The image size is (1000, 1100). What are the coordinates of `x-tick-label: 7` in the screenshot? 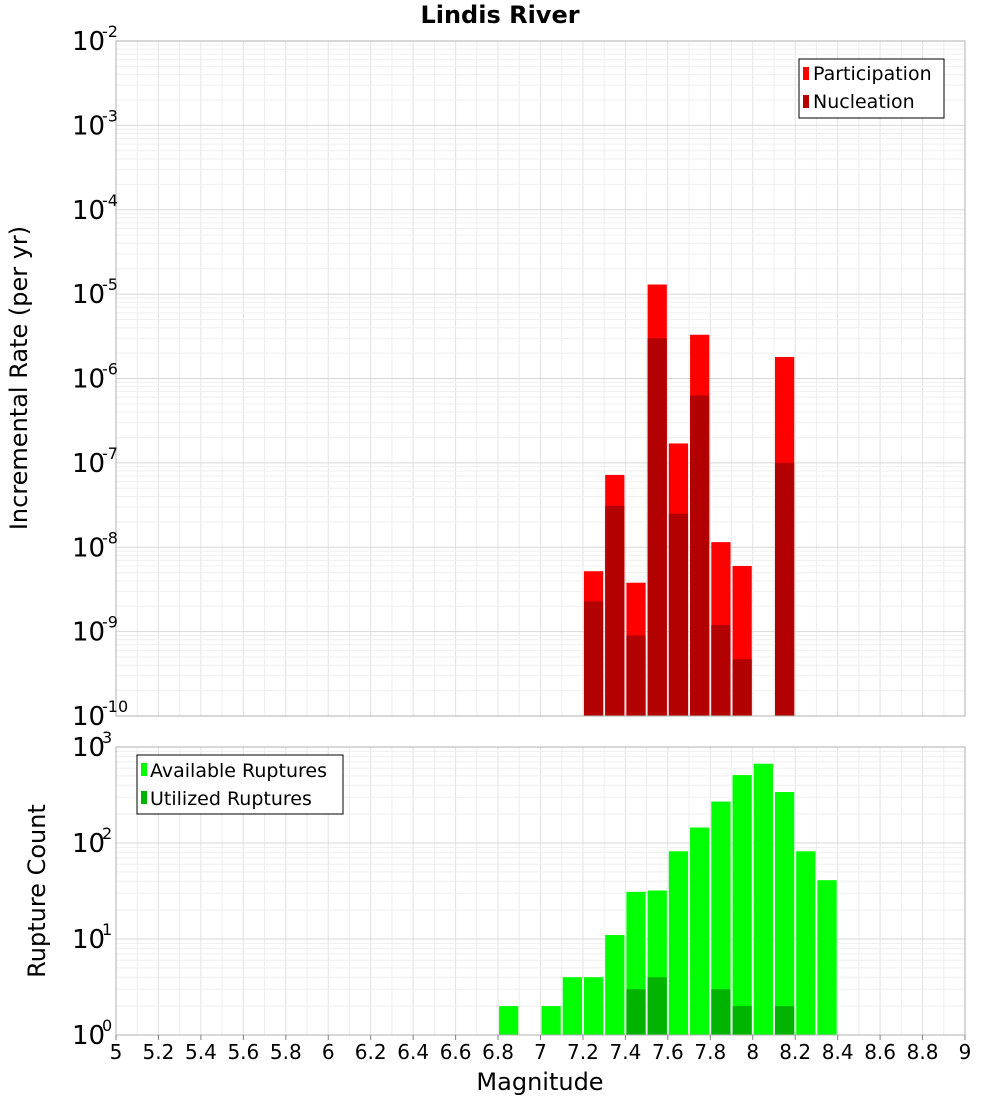 It's located at (540, 1052).